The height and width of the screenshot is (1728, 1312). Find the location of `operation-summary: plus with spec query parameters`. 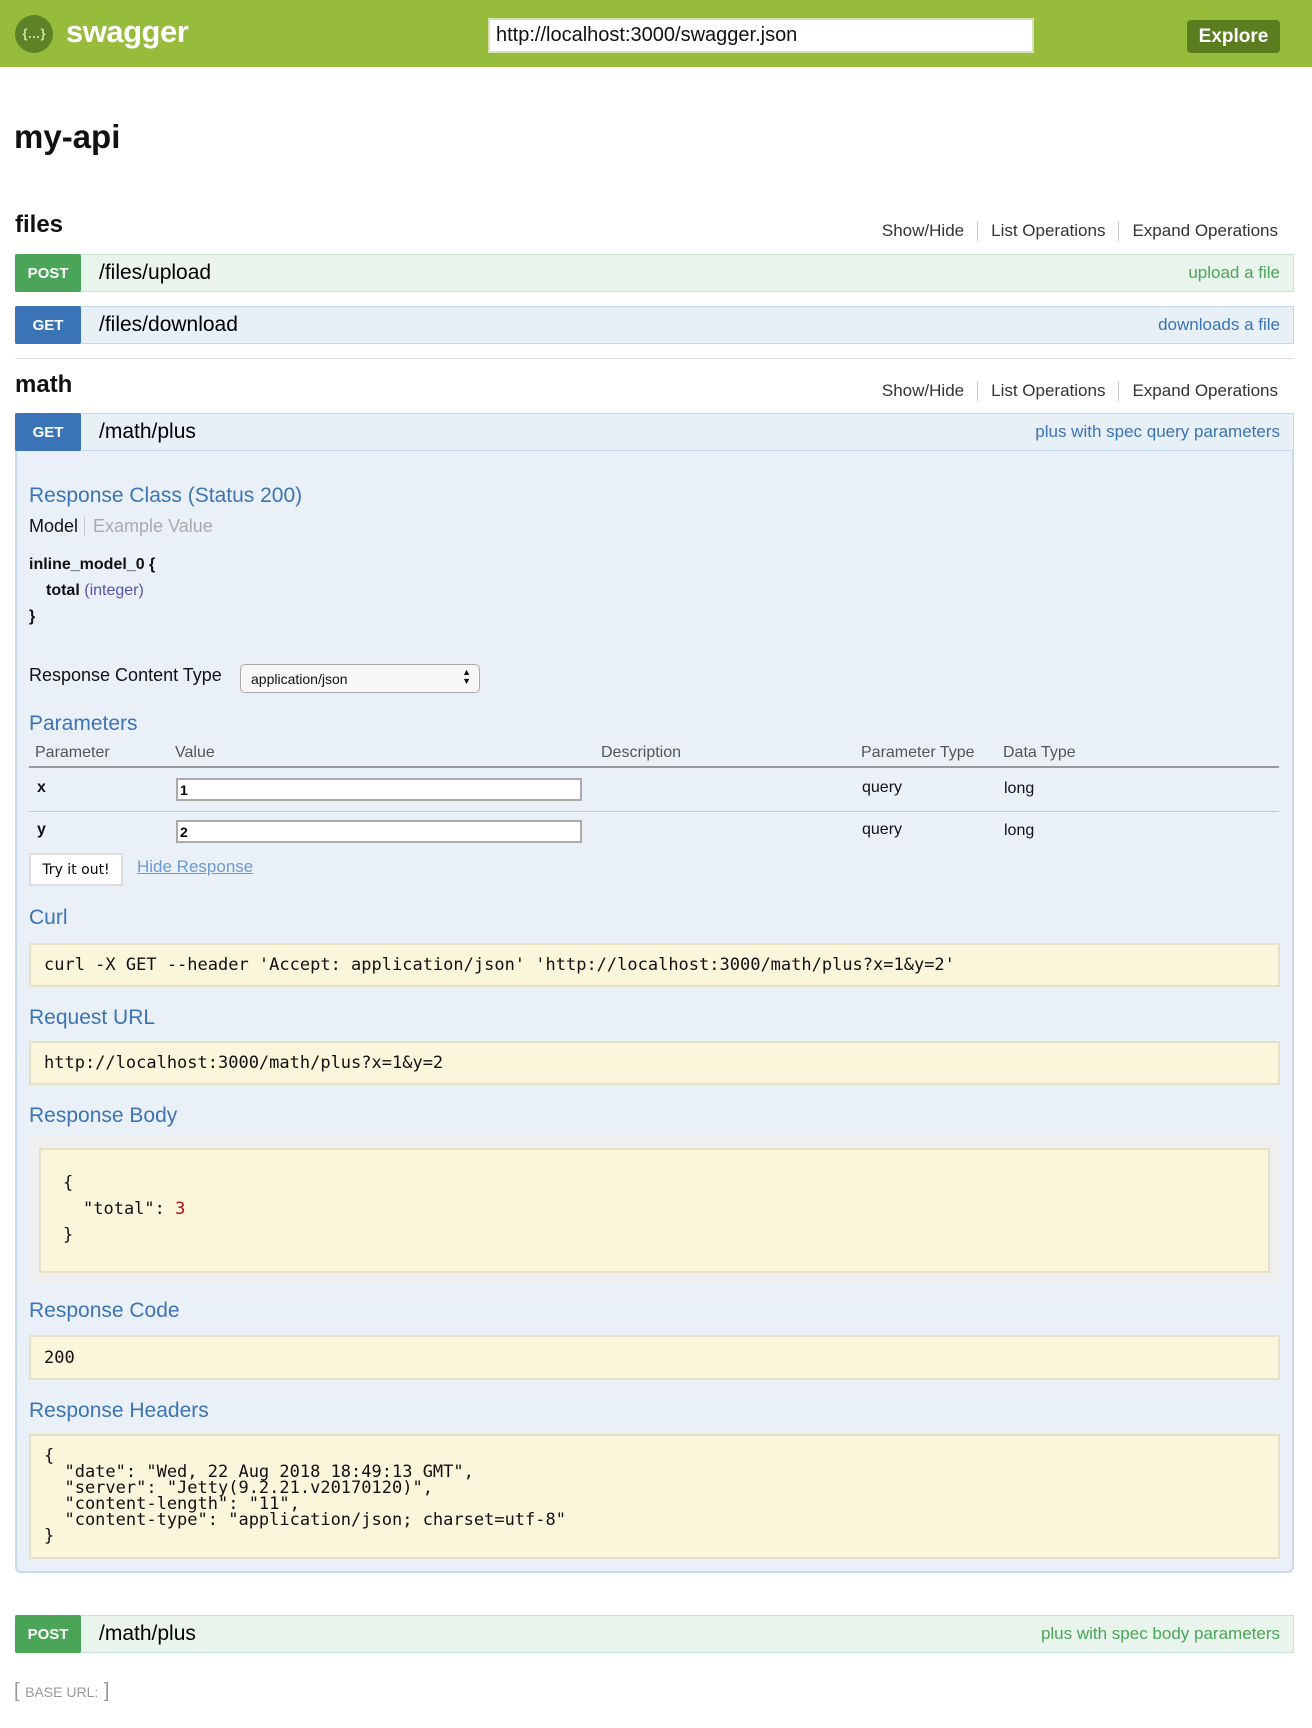

operation-summary: plus with spec query parameters is located at coordinates (1157, 431).